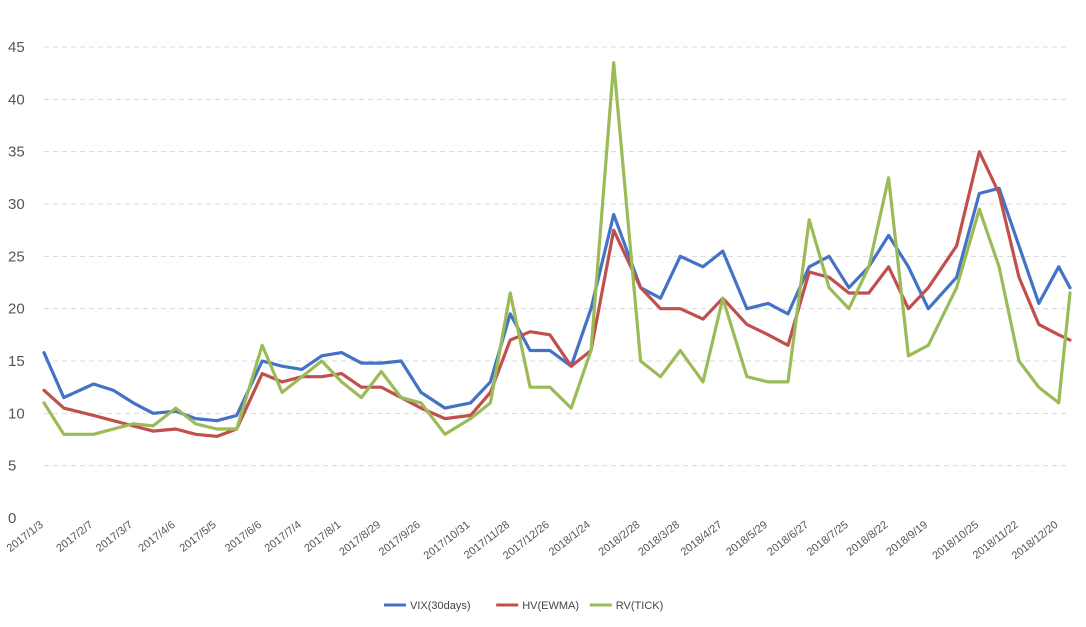  What do you see at coordinates (12, 466) in the screenshot?
I see `y-tick-label: 5` at bounding box center [12, 466].